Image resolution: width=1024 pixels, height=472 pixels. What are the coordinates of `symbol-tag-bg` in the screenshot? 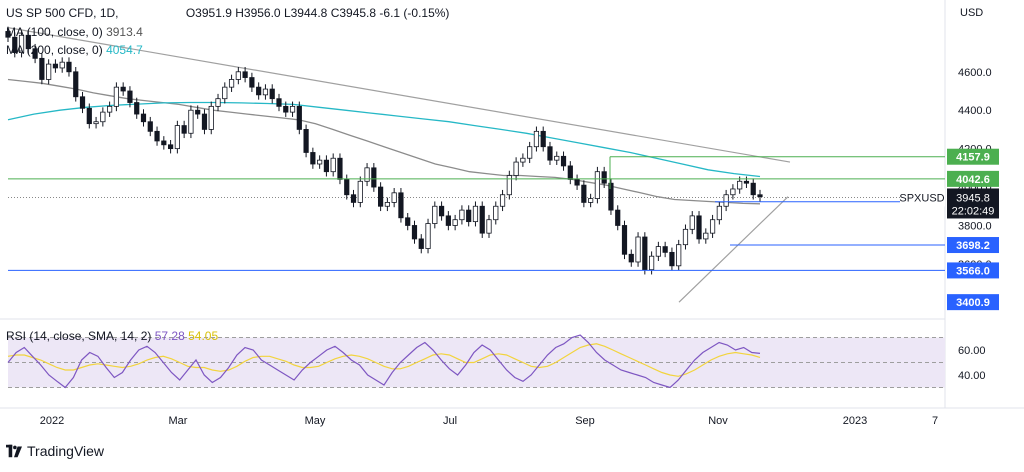 It's located at (922, 197).